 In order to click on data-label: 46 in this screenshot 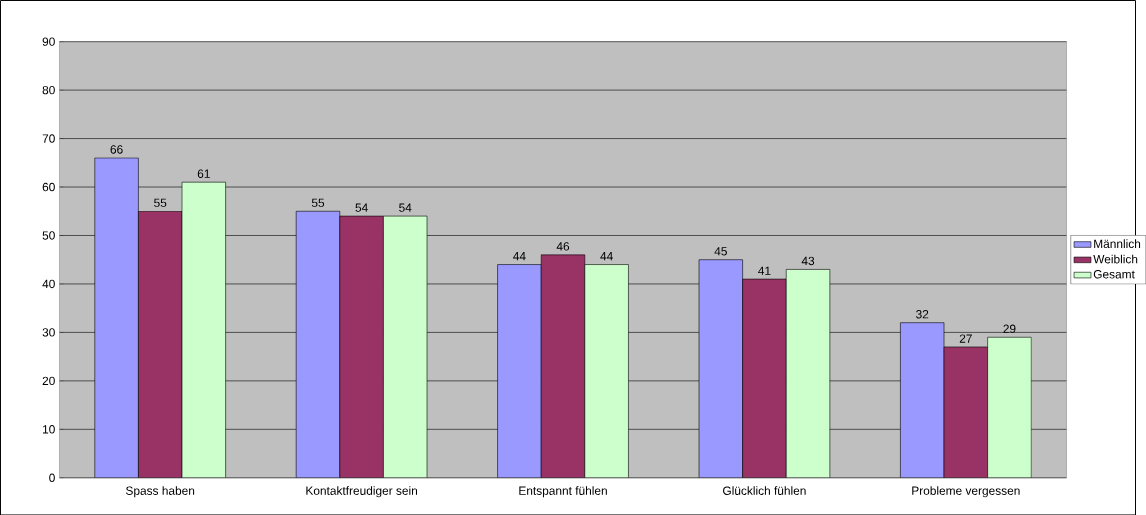, I will do `click(563, 246)`.